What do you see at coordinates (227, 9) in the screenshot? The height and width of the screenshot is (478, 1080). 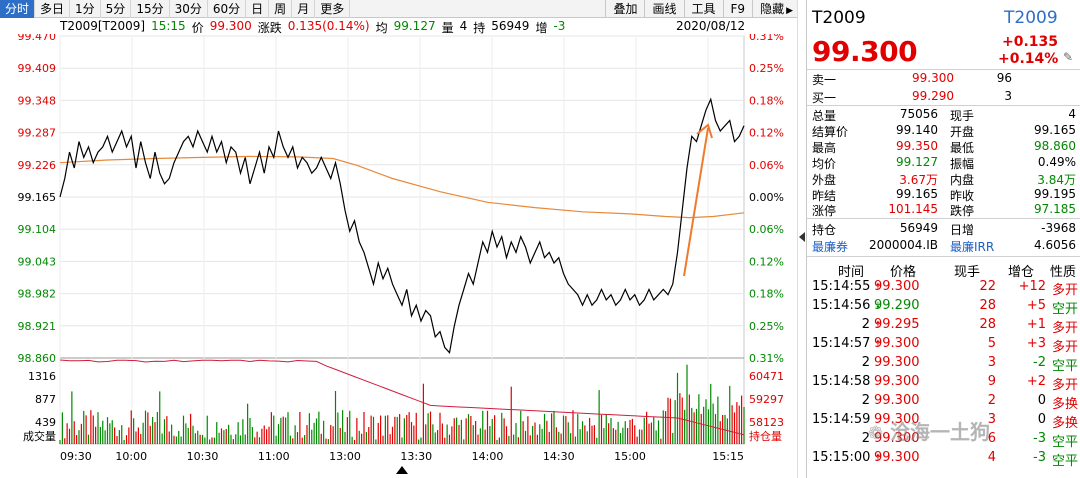 I see `timeframe-tab: 60分` at bounding box center [227, 9].